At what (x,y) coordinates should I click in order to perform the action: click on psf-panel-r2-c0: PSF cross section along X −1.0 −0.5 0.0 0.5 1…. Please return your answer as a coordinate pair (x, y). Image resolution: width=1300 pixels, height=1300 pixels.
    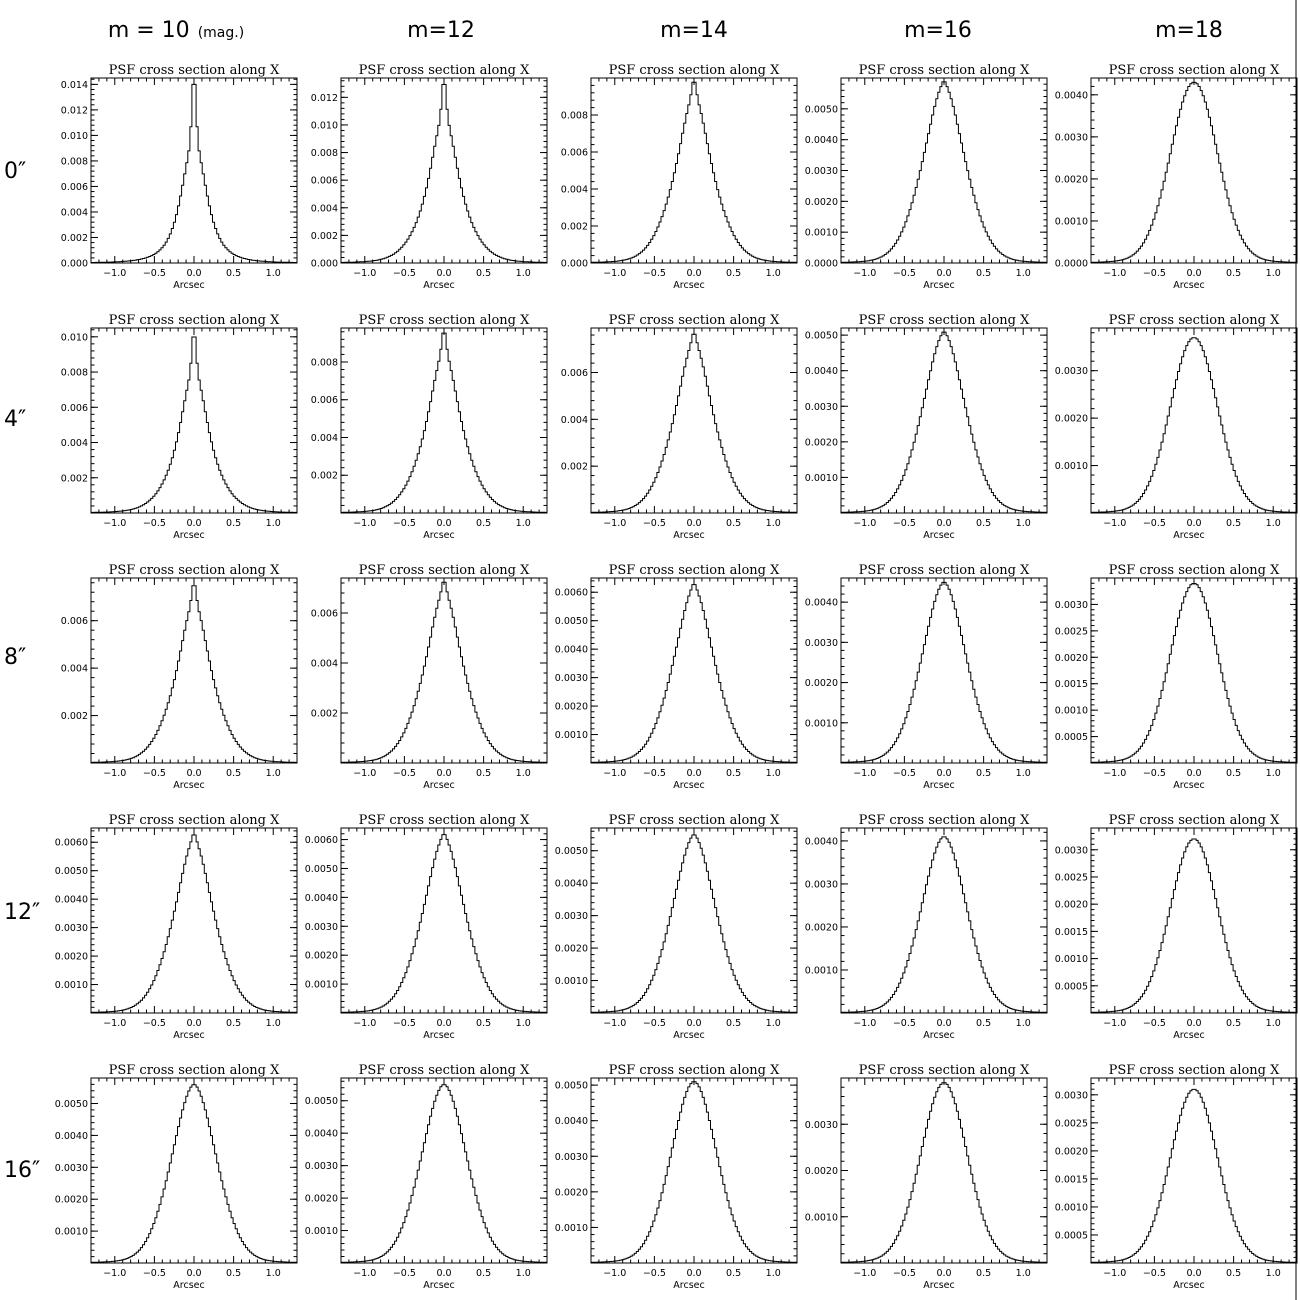
    Looking at the image, I should click on (179, 677).